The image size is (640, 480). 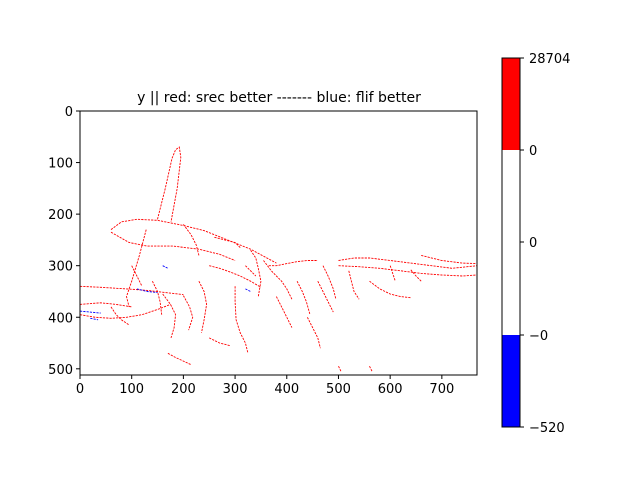 What do you see at coordinates (183, 389) in the screenshot?
I see `x-tick-label-2: 200` at bounding box center [183, 389].